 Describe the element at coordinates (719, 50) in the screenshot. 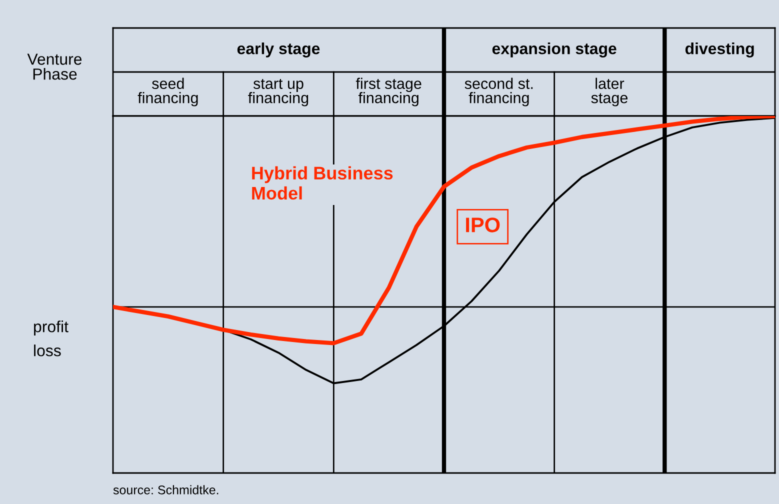

I see `text: divesting` at that location.